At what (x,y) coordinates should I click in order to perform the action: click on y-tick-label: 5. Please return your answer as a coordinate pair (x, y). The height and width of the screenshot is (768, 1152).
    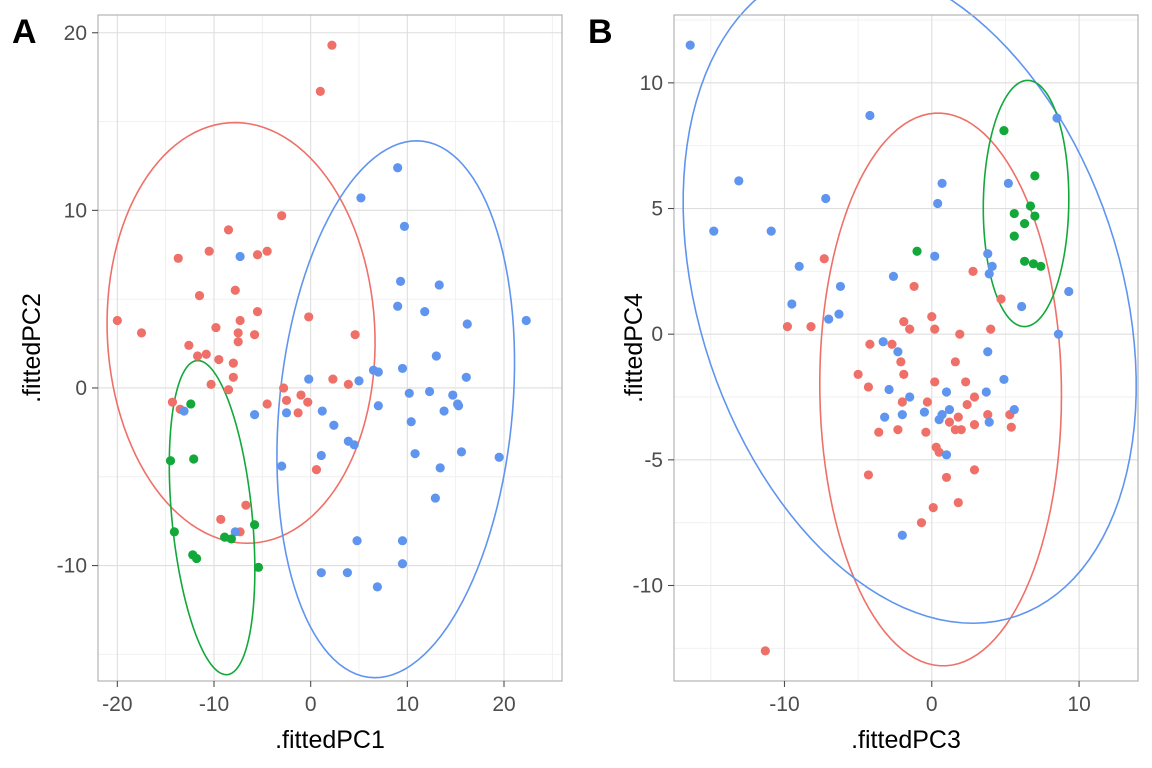
    Looking at the image, I should click on (657, 209).